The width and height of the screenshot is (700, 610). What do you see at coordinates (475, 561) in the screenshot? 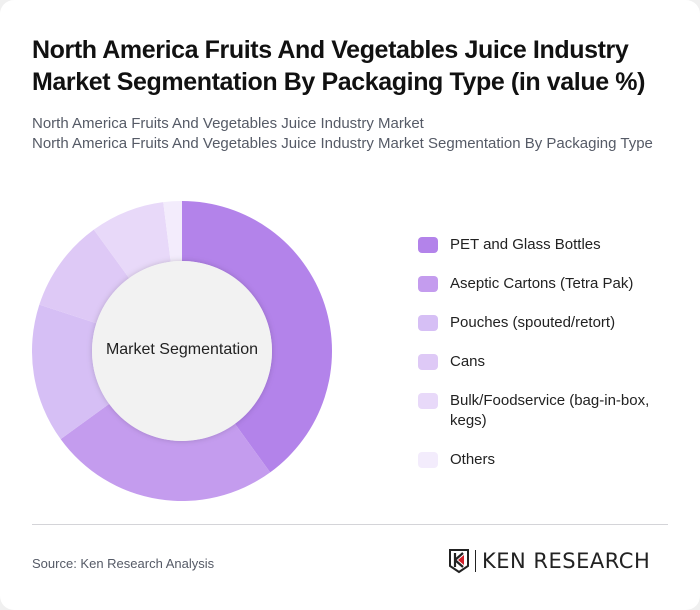
I see `logo-divider` at bounding box center [475, 561].